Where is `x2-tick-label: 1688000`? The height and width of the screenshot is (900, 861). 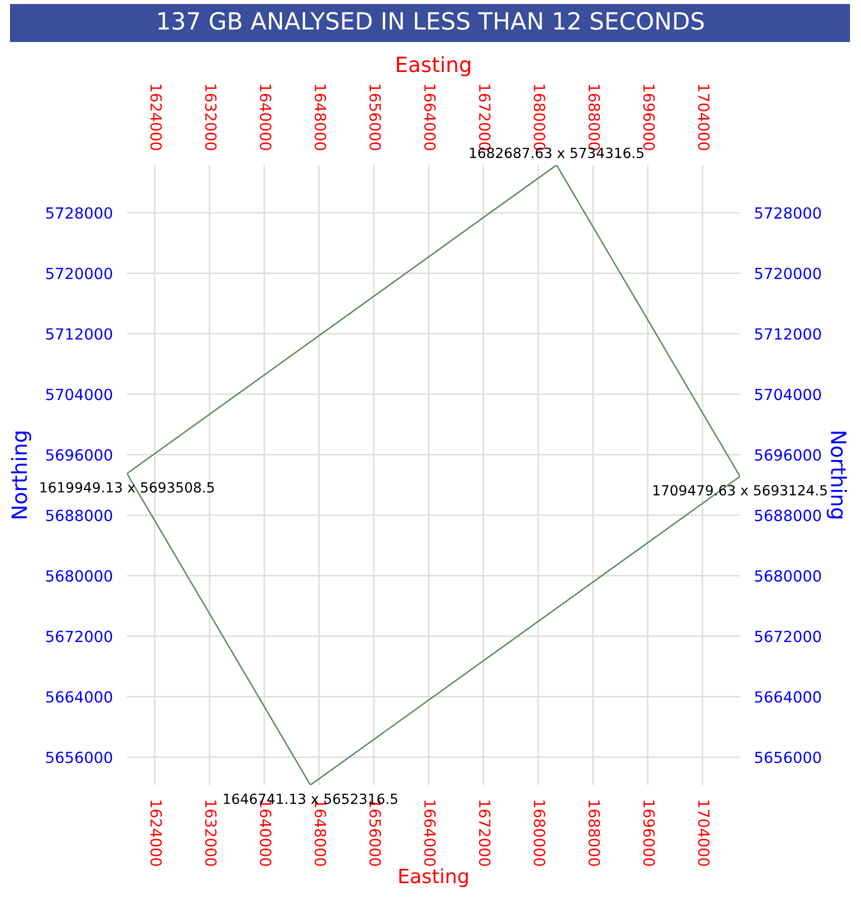 x2-tick-label: 1688000 is located at coordinates (594, 833).